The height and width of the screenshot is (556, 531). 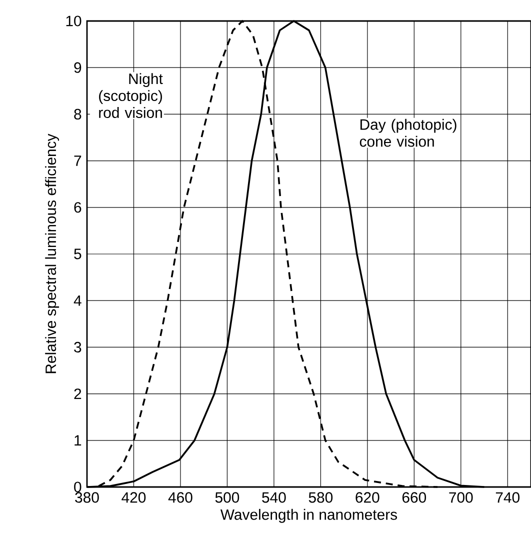 What do you see at coordinates (78, 394) in the screenshot?
I see `y-tick-label: 2` at bounding box center [78, 394].